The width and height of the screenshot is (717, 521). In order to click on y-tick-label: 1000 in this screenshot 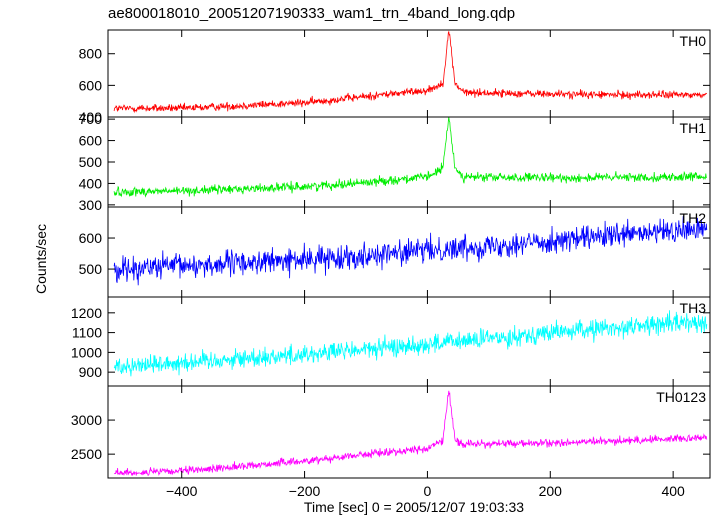, I will do `click(86, 352)`.